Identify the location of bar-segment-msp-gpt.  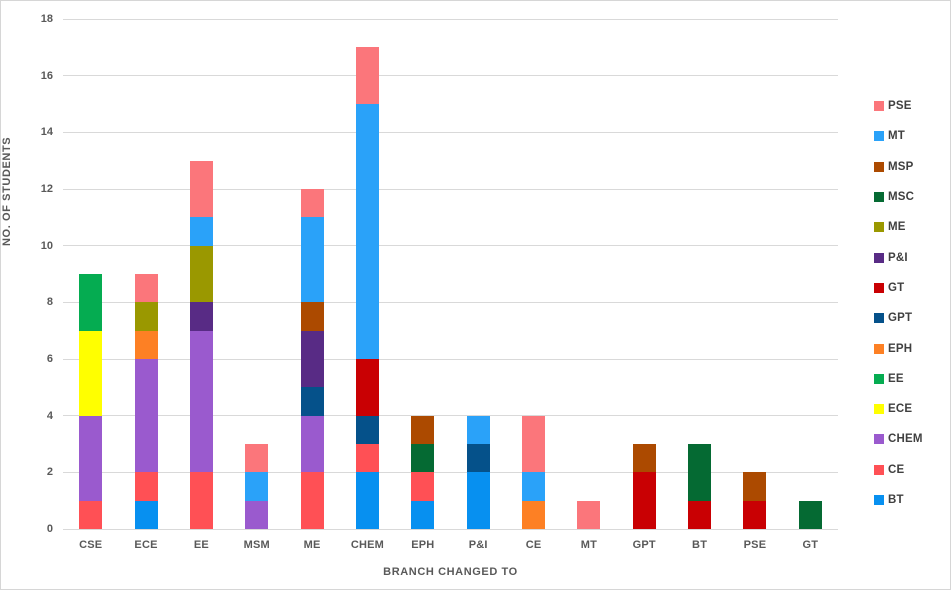
(644, 458).